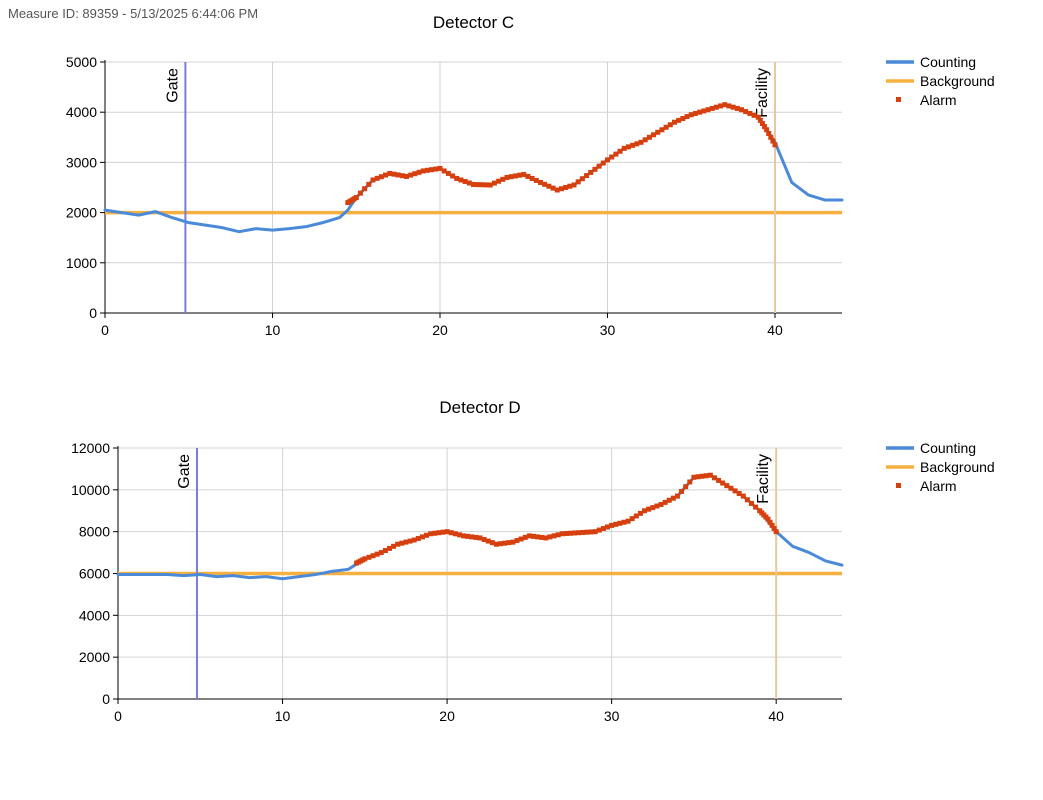  Describe the element at coordinates (608, 330) in the screenshot. I see `x-tick-label: 30` at that location.